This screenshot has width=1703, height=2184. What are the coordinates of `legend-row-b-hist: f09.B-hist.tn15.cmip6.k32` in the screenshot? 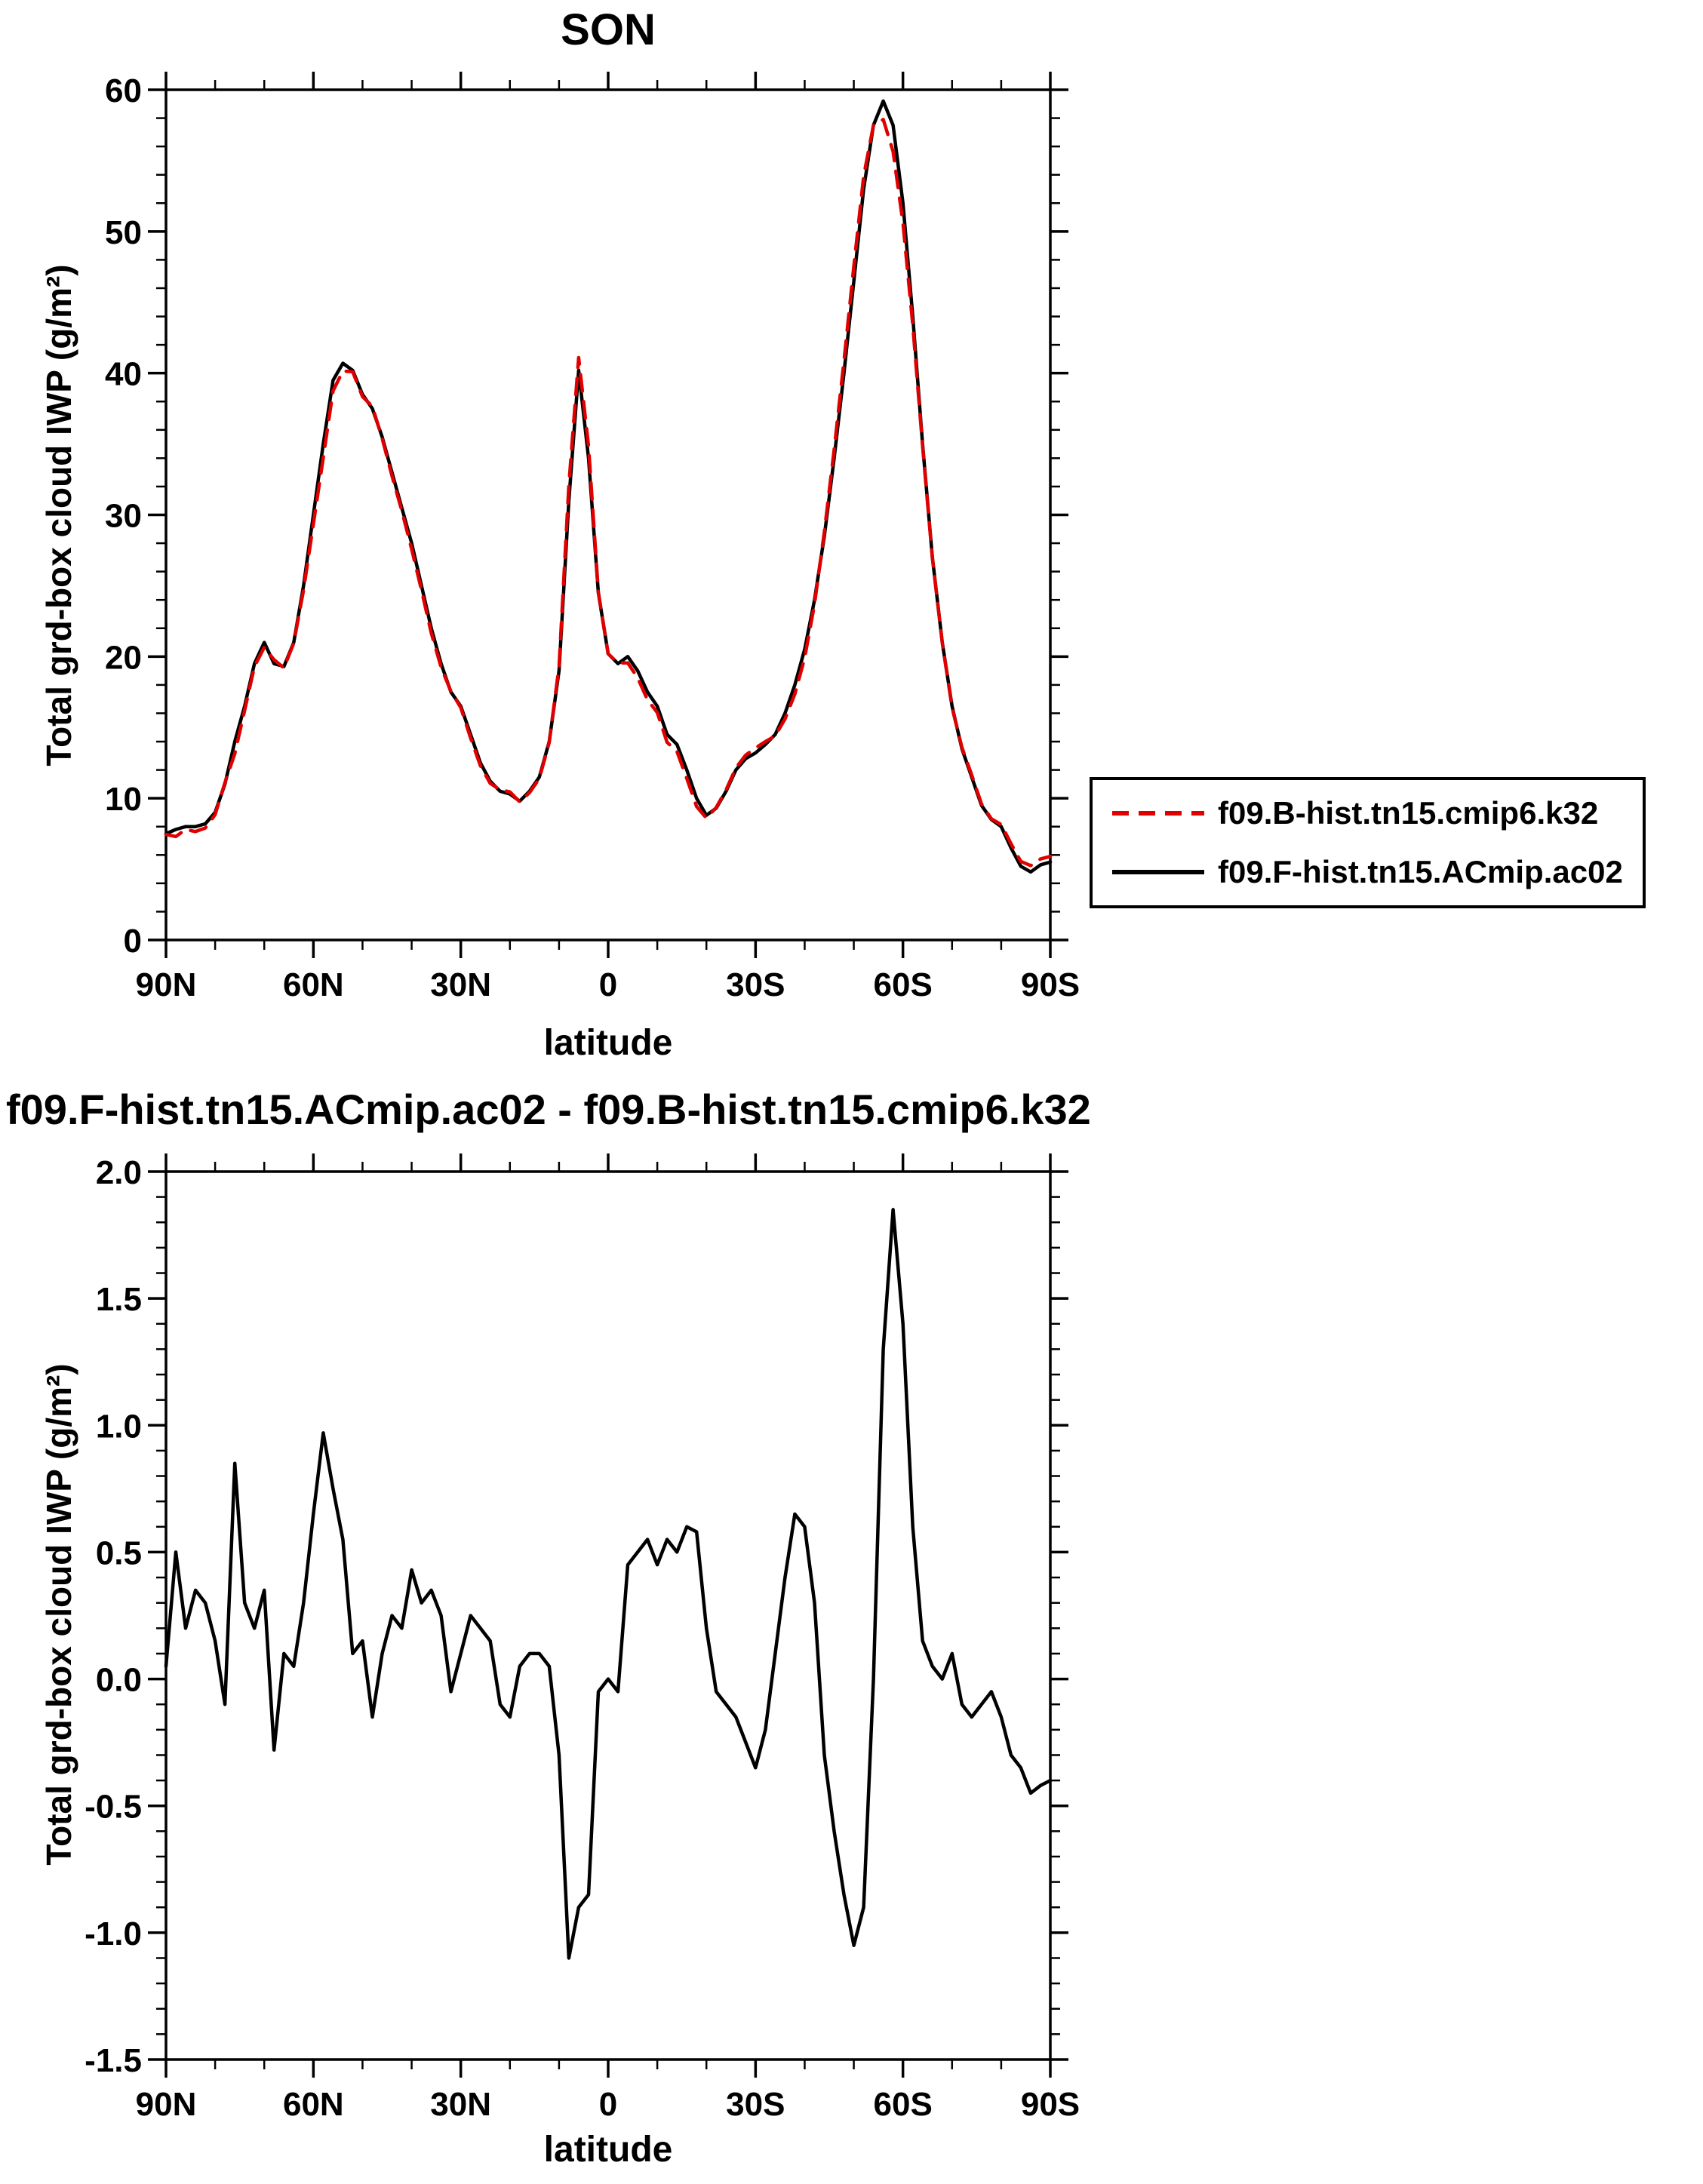 It's located at (1367, 813).